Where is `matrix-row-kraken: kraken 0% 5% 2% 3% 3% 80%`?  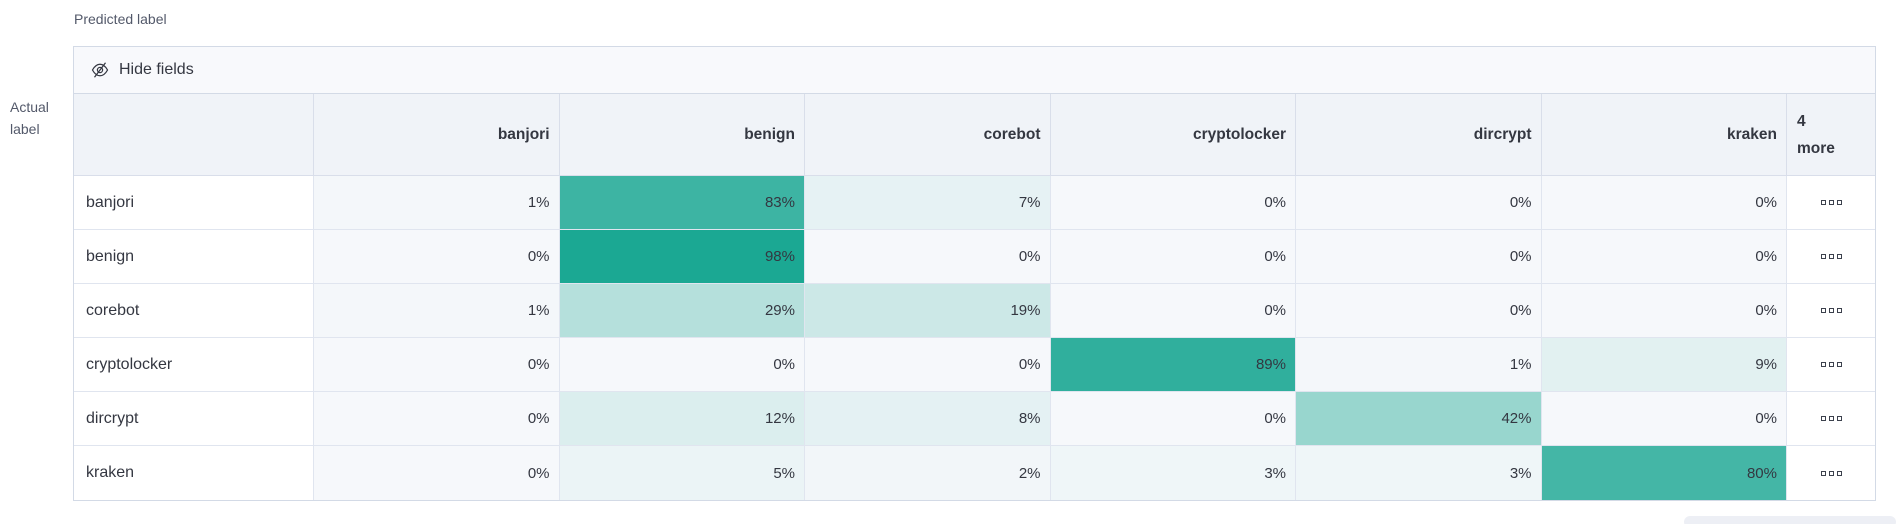 matrix-row-kraken: kraken 0% 5% 2% 3% 3% 80% is located at coordinates (974, 473).